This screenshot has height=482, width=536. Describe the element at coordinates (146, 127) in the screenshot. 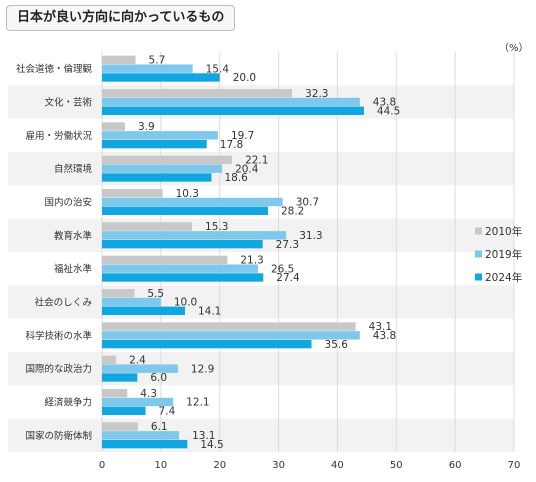

I see `value-label: 3.9` at that location.